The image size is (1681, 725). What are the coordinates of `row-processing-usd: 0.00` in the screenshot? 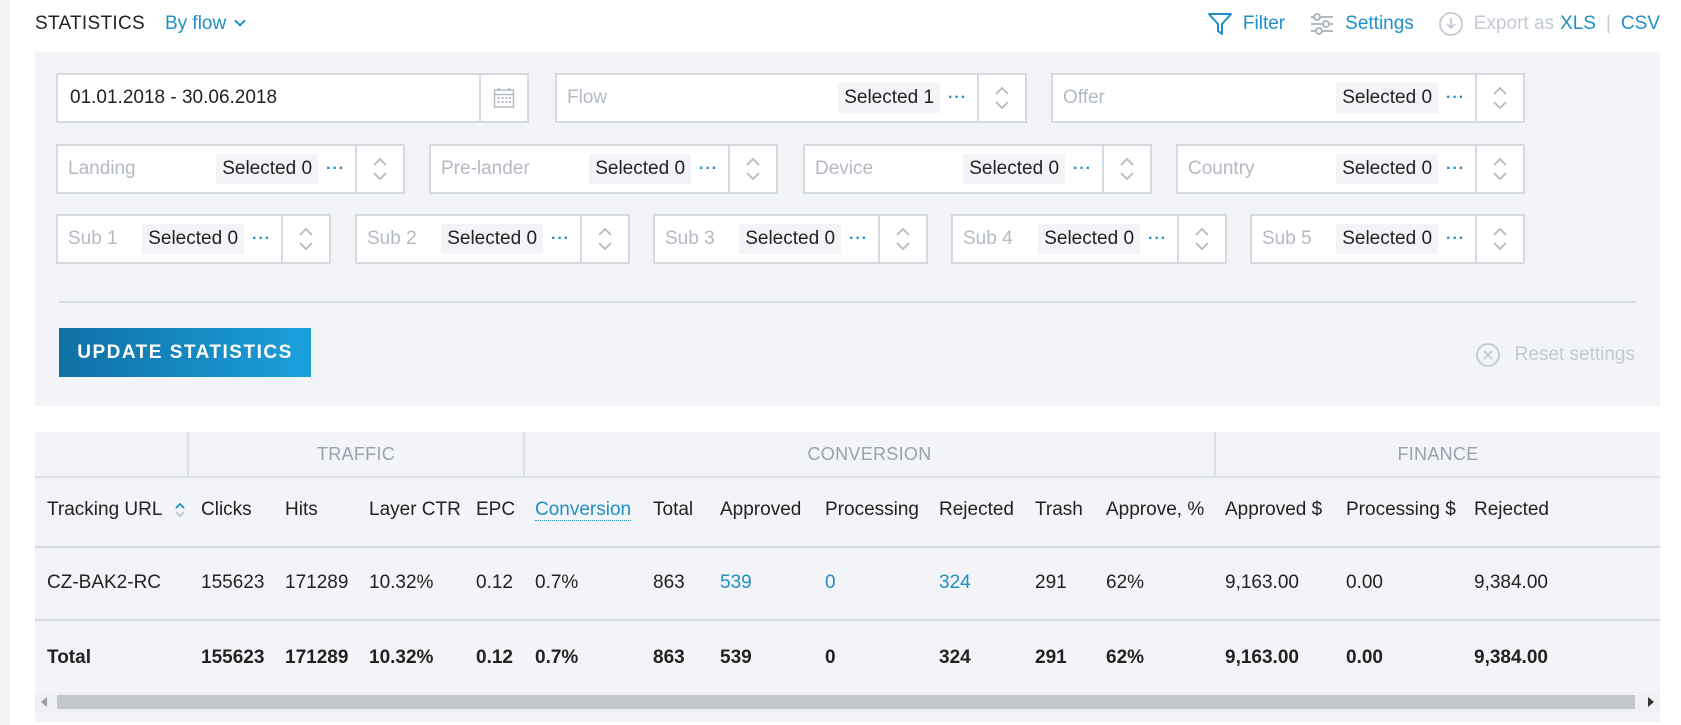 It's located at (1364, 582).